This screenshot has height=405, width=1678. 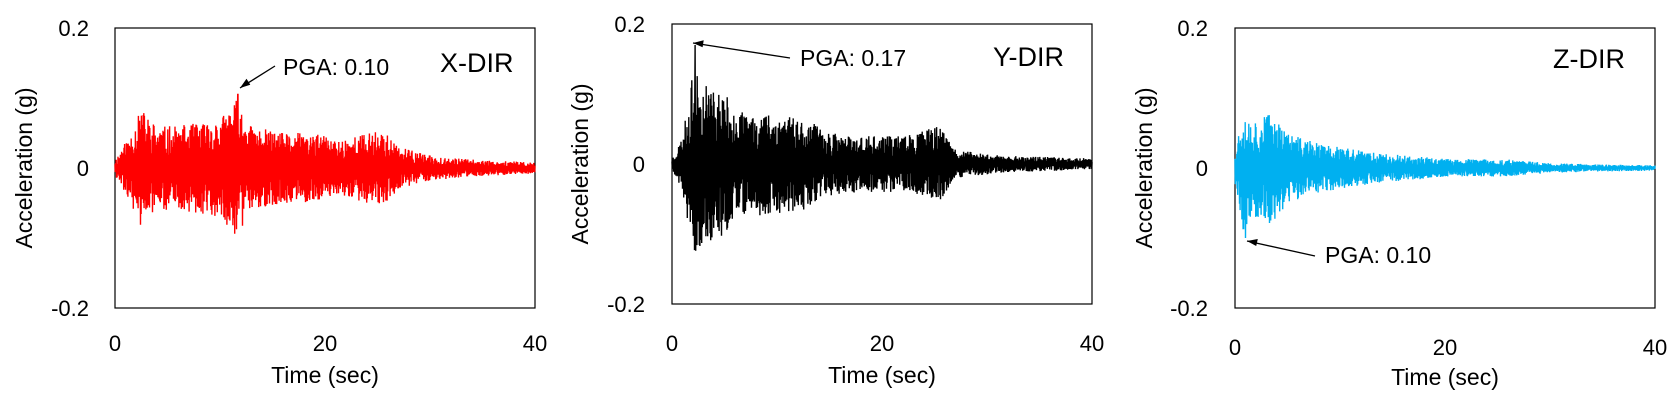 What do you see at coordinates (629, 24) in the screenshot?
I see `y-tick-label-top-y: 0.2` at bounding box center [629, 24].